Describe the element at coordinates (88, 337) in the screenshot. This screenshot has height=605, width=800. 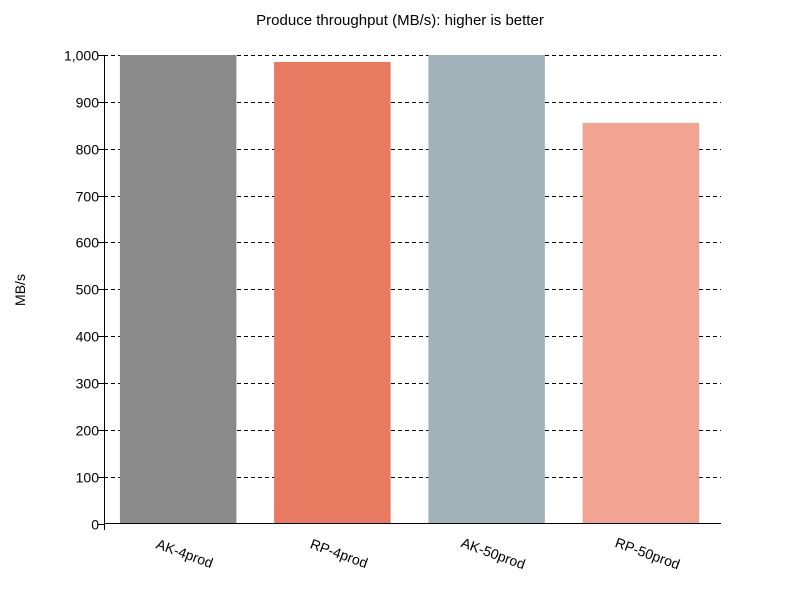
I see `y-tick-label: 400` at that location.